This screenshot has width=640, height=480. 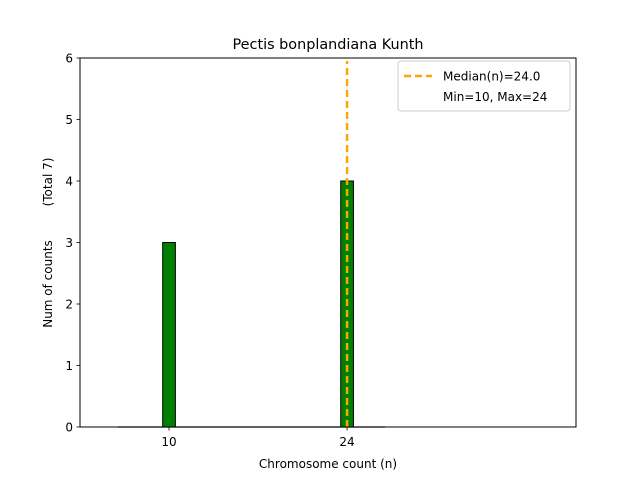 I want to click on y-axis-label: Num of counts, so click(x=48, y=284).